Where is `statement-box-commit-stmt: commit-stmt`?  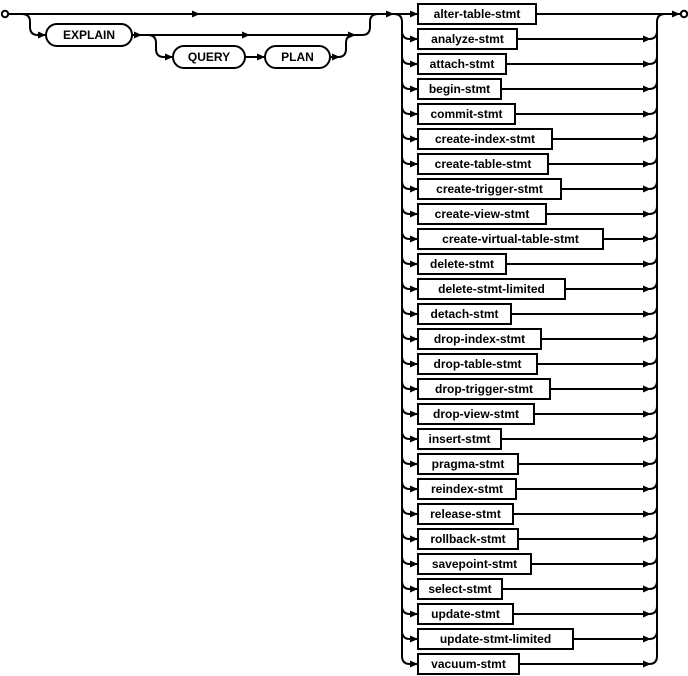
statement-box-commit-stmt: commit-stmt is located at coordinates (466, 114).